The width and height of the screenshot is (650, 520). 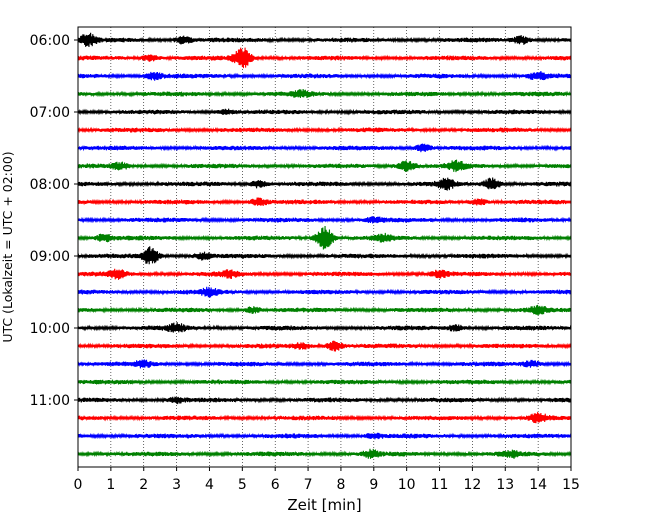 What do you see at coordinates (176, 485) in the screenshot?
I see `x-tick-label: 3` at bounding box center [176, 485].